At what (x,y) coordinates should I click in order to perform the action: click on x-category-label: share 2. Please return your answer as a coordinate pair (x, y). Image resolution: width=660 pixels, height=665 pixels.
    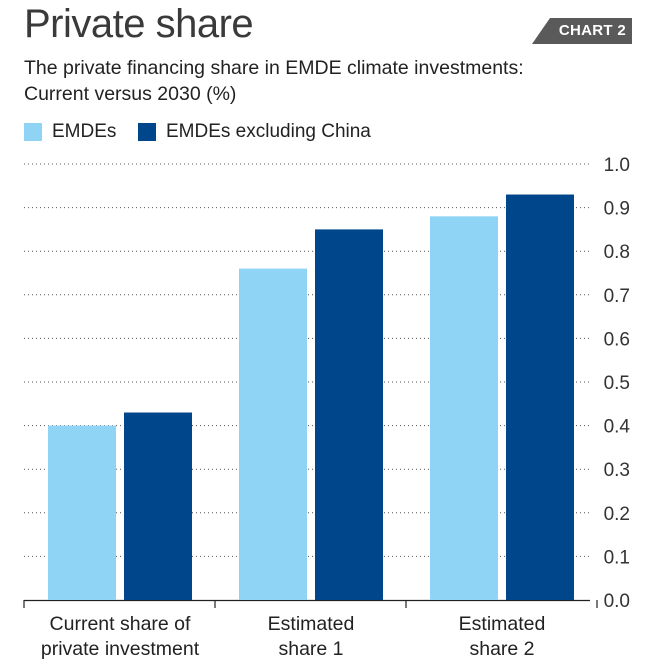
    Looking at the image, I should click on (501, 649).